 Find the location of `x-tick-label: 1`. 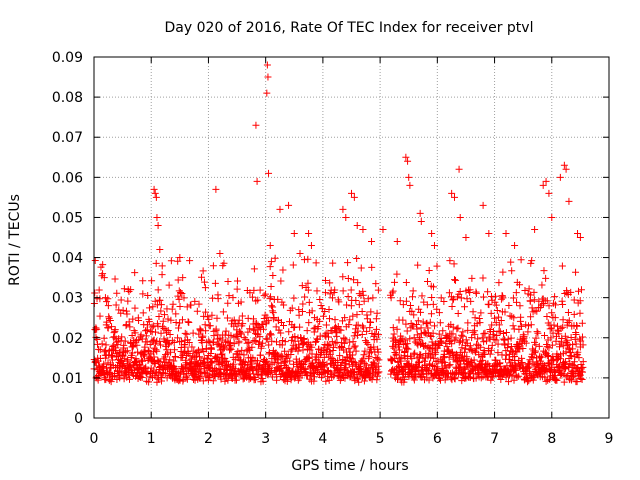

x-tick-label: 1 is located at coordinates (151, 439).